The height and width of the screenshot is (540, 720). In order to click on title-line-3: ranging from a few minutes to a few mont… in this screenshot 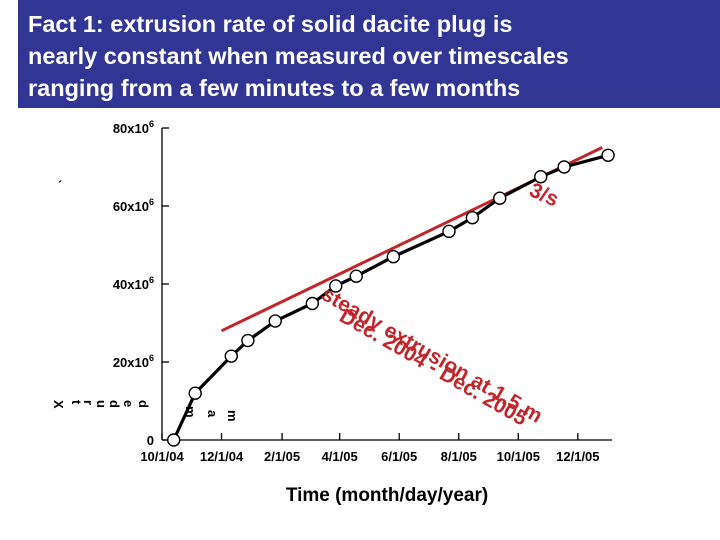, I will do `click(274, 88)`.